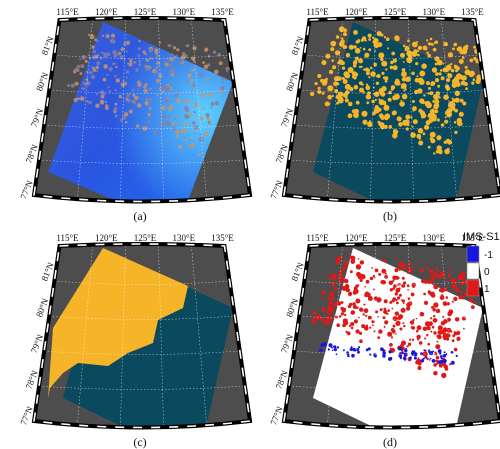 The image size is (500, 449). I want to click on latitude-labels: 81°N80°N79°N78°N77°N, so click(287, 118).